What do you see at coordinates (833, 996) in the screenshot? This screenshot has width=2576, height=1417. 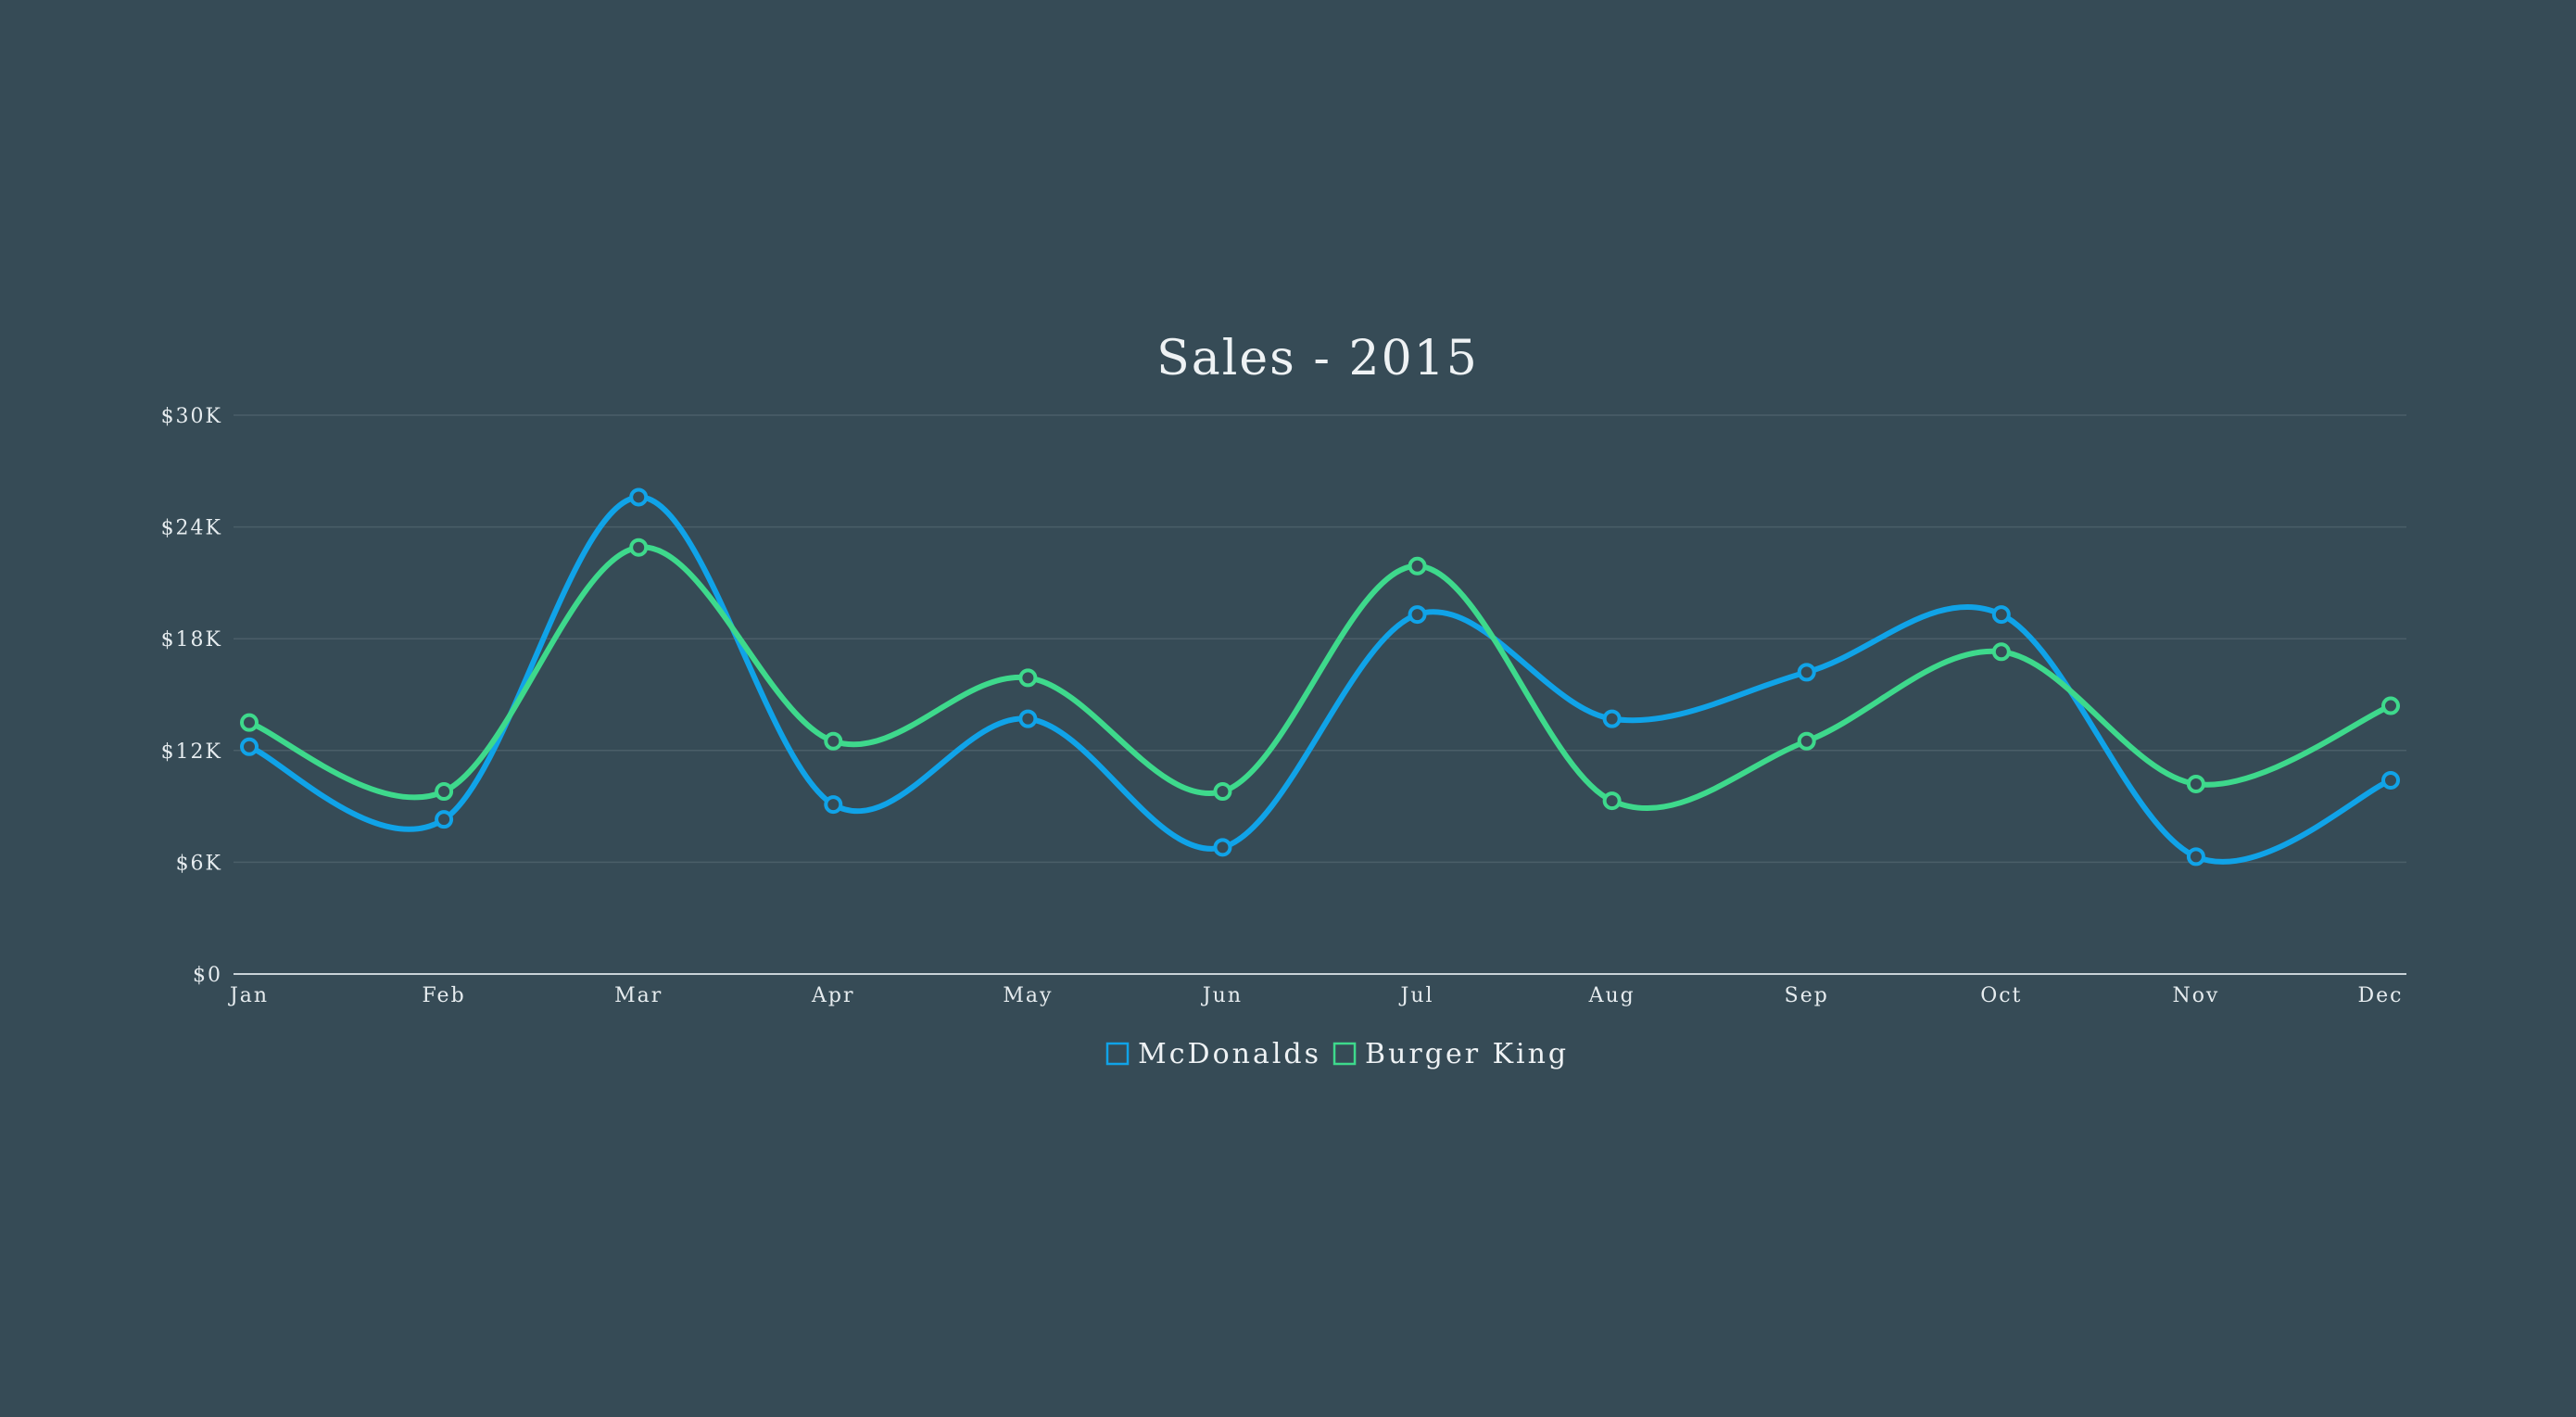 I see `x-tick-label: Apr` at bounding box center [833, 996].